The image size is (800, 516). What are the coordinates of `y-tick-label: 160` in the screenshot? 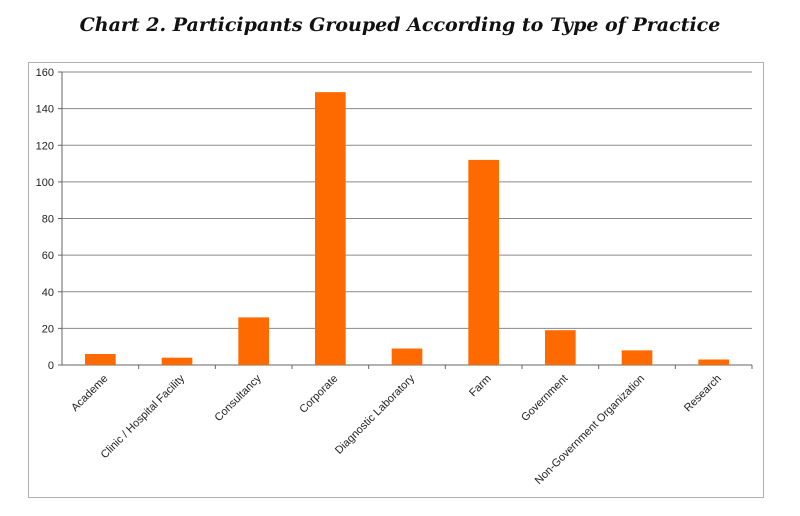 It's located at (45, 73).